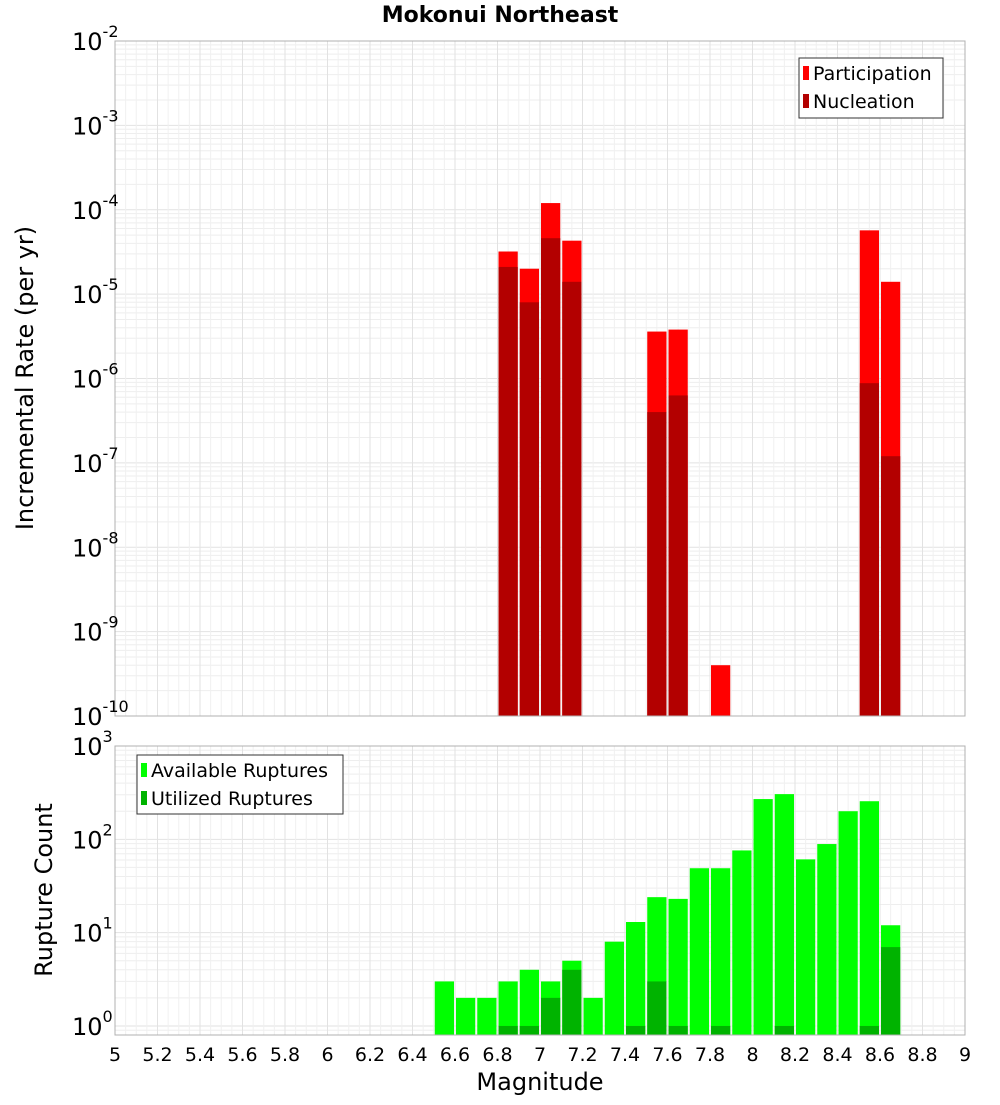 The image size is (1000, 1105). Describe the element at coordinates (880, 1055) in the screenshot. I see `x-tick-label: 8.6` at that location.